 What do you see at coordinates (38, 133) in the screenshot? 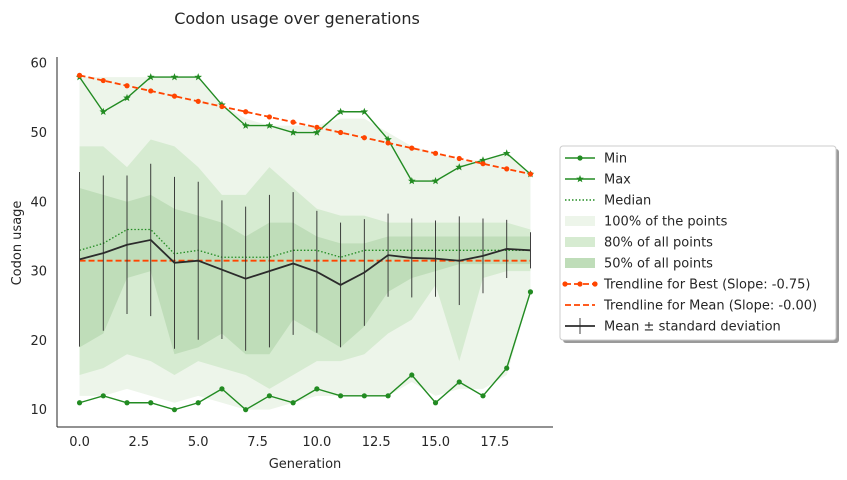
I see `y-tick-label: 50` at bounding box center [38, 133].